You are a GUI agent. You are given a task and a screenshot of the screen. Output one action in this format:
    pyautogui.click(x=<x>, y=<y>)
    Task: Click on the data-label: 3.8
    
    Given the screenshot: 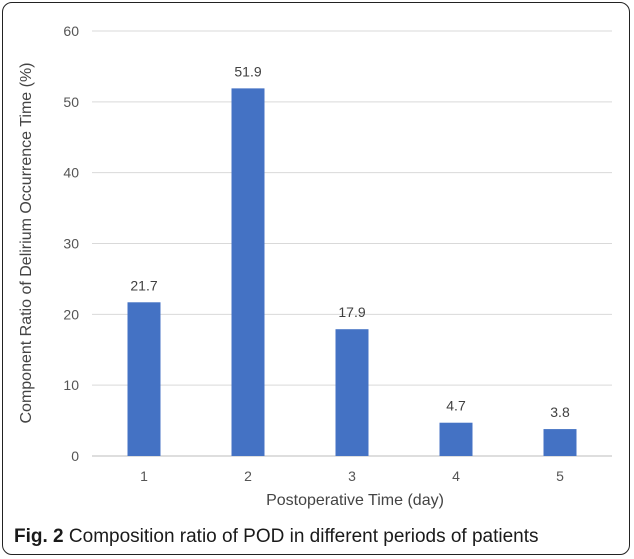 What is the action you would take?
    pyautogui.click(x=560, y=412)
    